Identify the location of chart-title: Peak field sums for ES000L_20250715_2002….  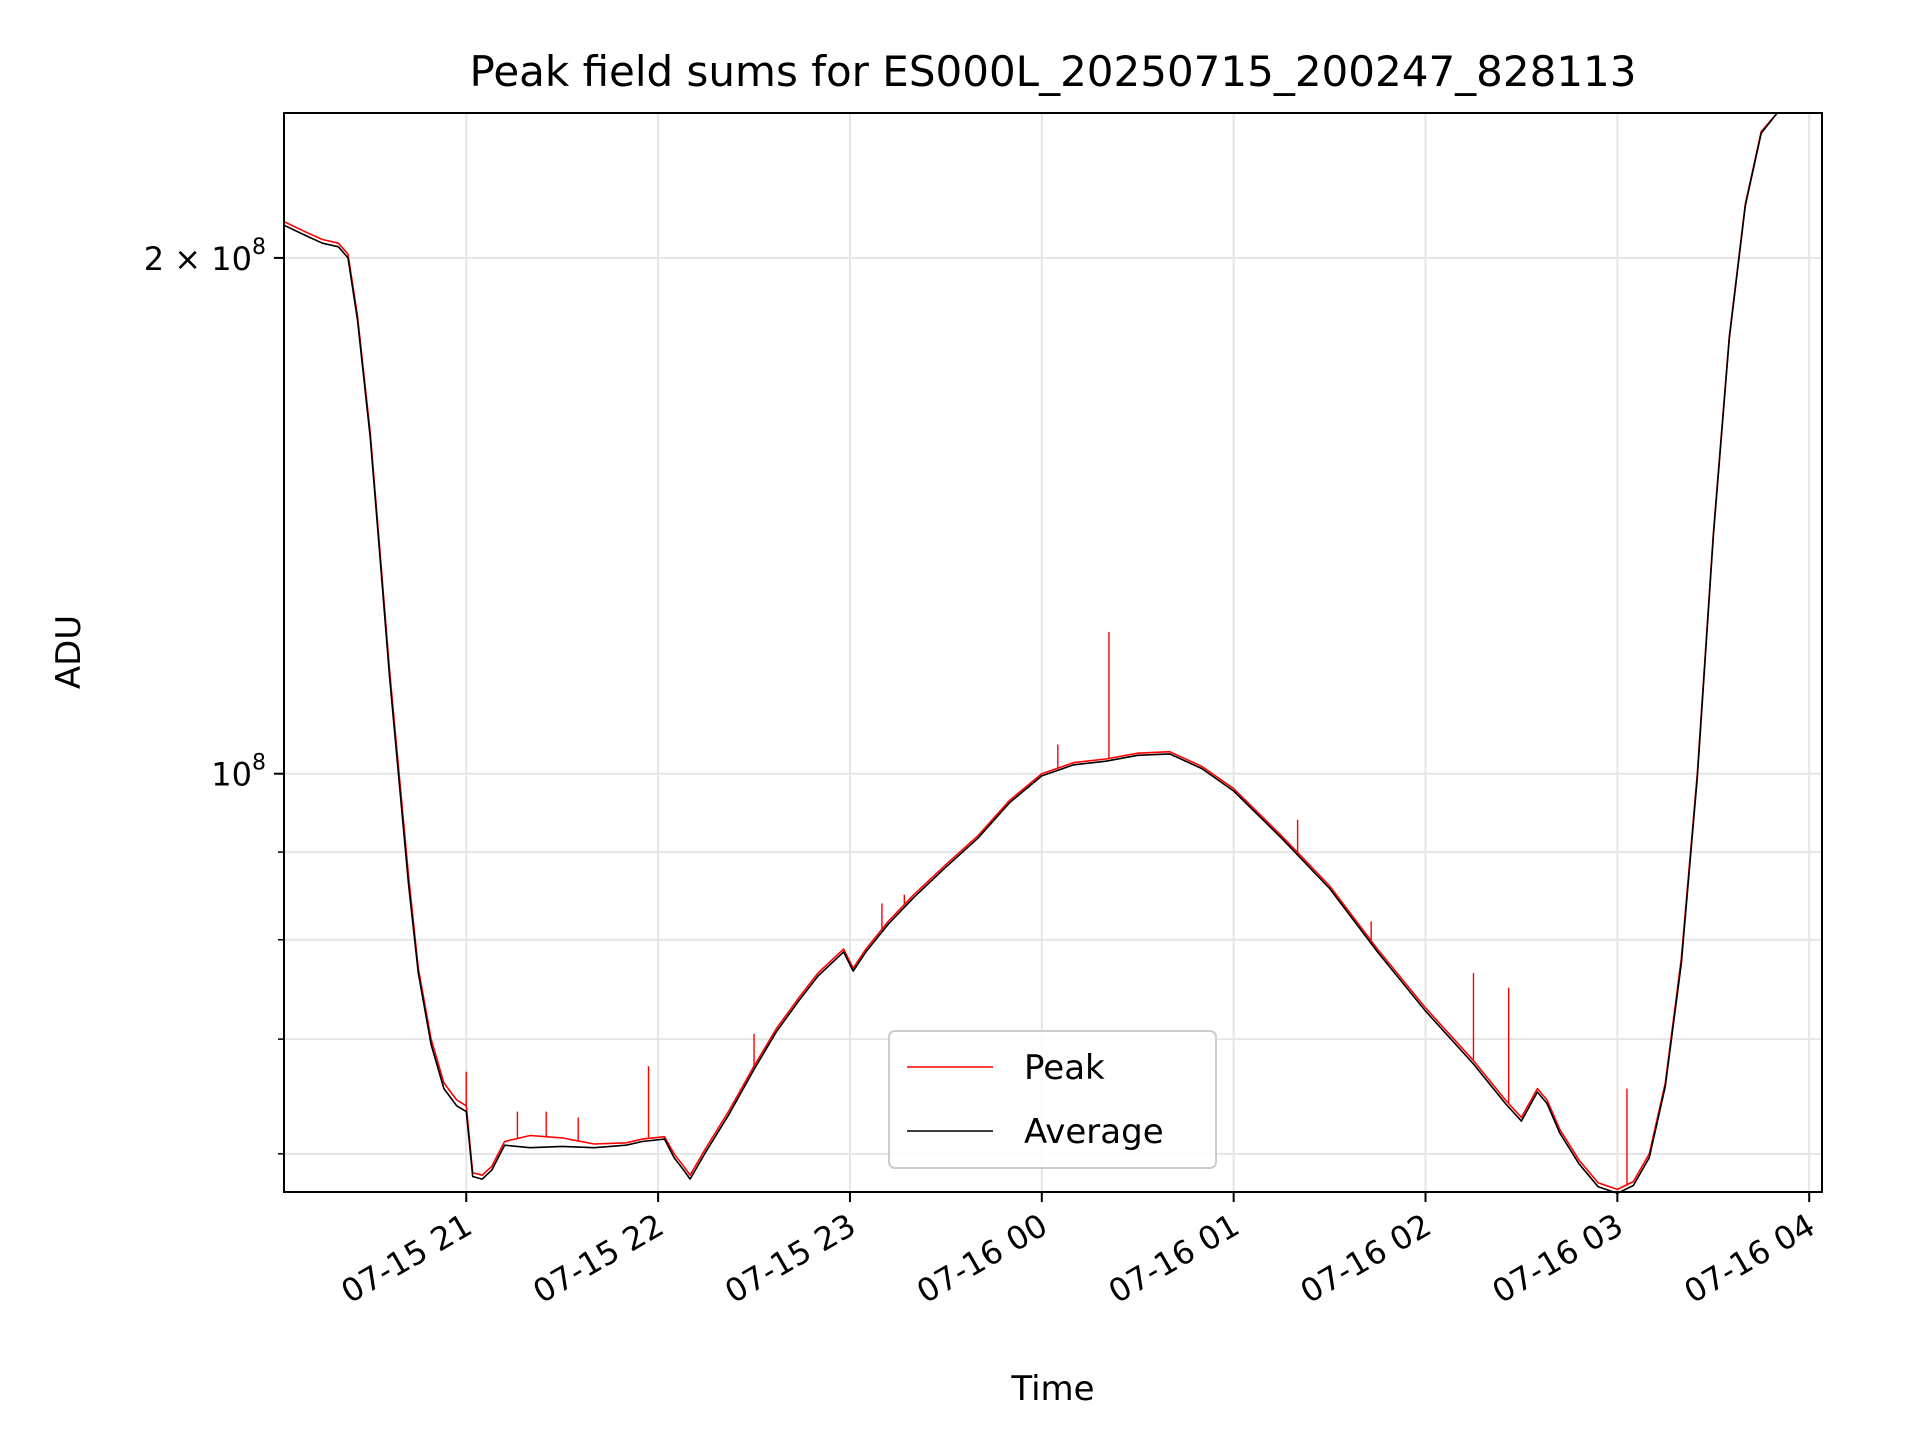
(1053, 71).